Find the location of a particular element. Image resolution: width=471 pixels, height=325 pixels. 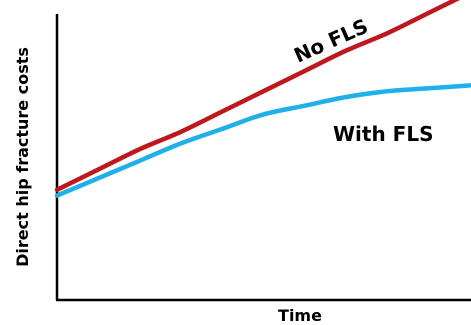

series-label-with-fls: With FLS is located at coordinates (383, 134).